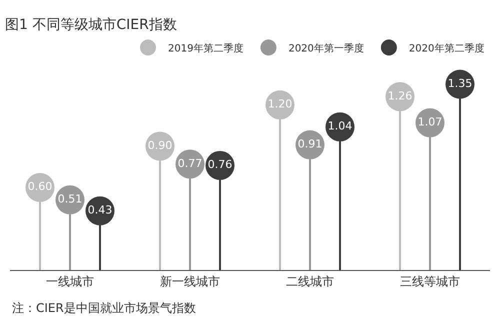 This screenshot has height=320, width=500. I want to click on data-label: 1.07, so click(430, 122).